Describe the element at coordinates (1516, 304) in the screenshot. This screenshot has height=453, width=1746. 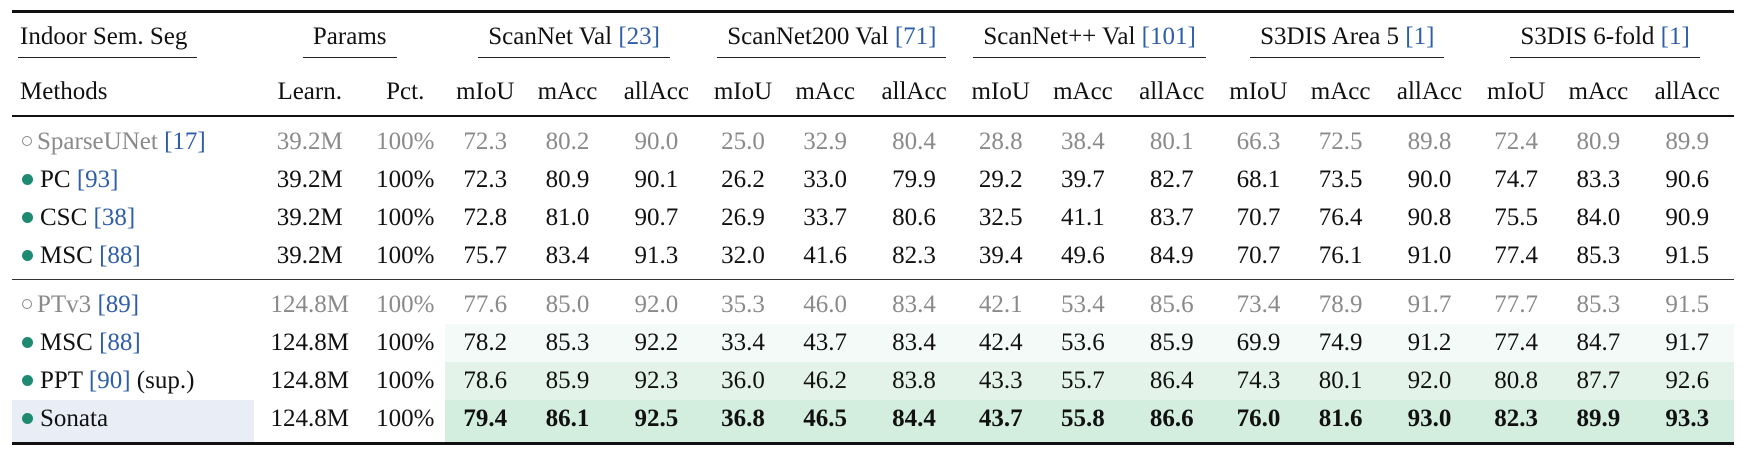
I see `metric-value-cell: 77.7` at that location.